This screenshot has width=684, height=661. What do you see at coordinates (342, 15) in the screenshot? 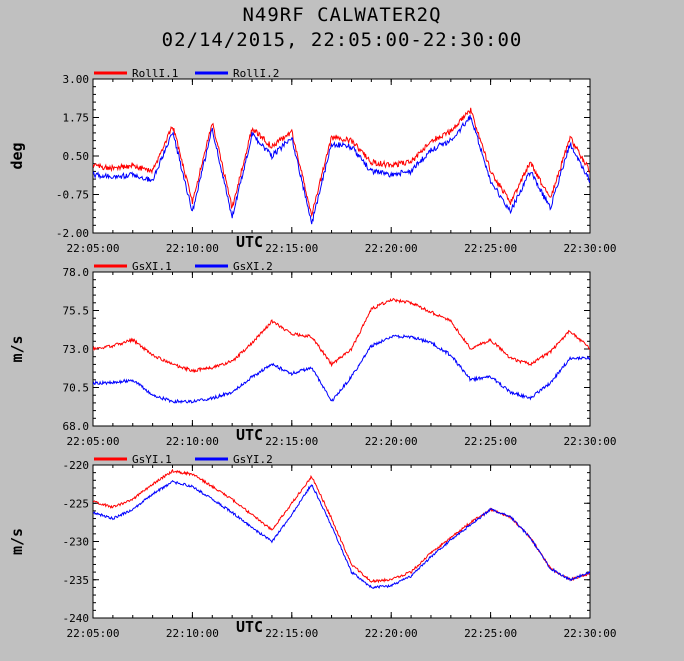
I see `chart-title: N49RF CALWATER2Q` at bounding box center [342, 15].